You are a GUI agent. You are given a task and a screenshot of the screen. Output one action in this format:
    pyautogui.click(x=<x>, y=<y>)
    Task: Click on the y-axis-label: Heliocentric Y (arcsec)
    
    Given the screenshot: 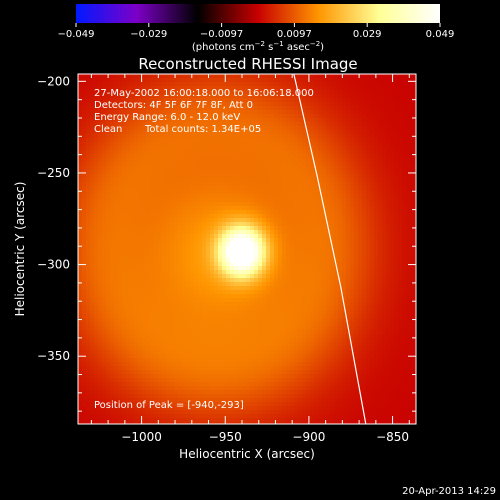 What is the action you would take?
    pyautogui.click(x=20, y=249)
    